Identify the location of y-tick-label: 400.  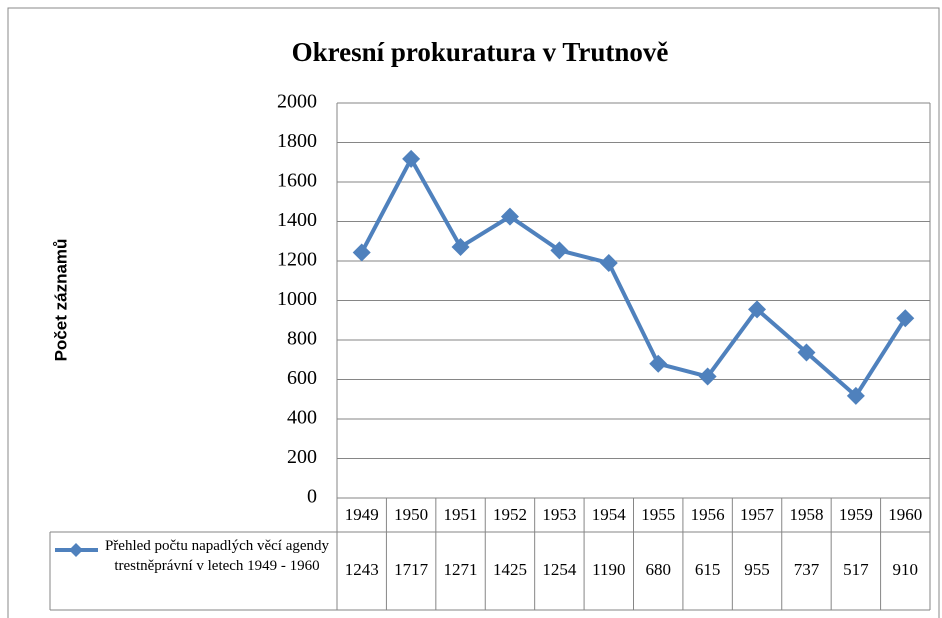
(302, 418).